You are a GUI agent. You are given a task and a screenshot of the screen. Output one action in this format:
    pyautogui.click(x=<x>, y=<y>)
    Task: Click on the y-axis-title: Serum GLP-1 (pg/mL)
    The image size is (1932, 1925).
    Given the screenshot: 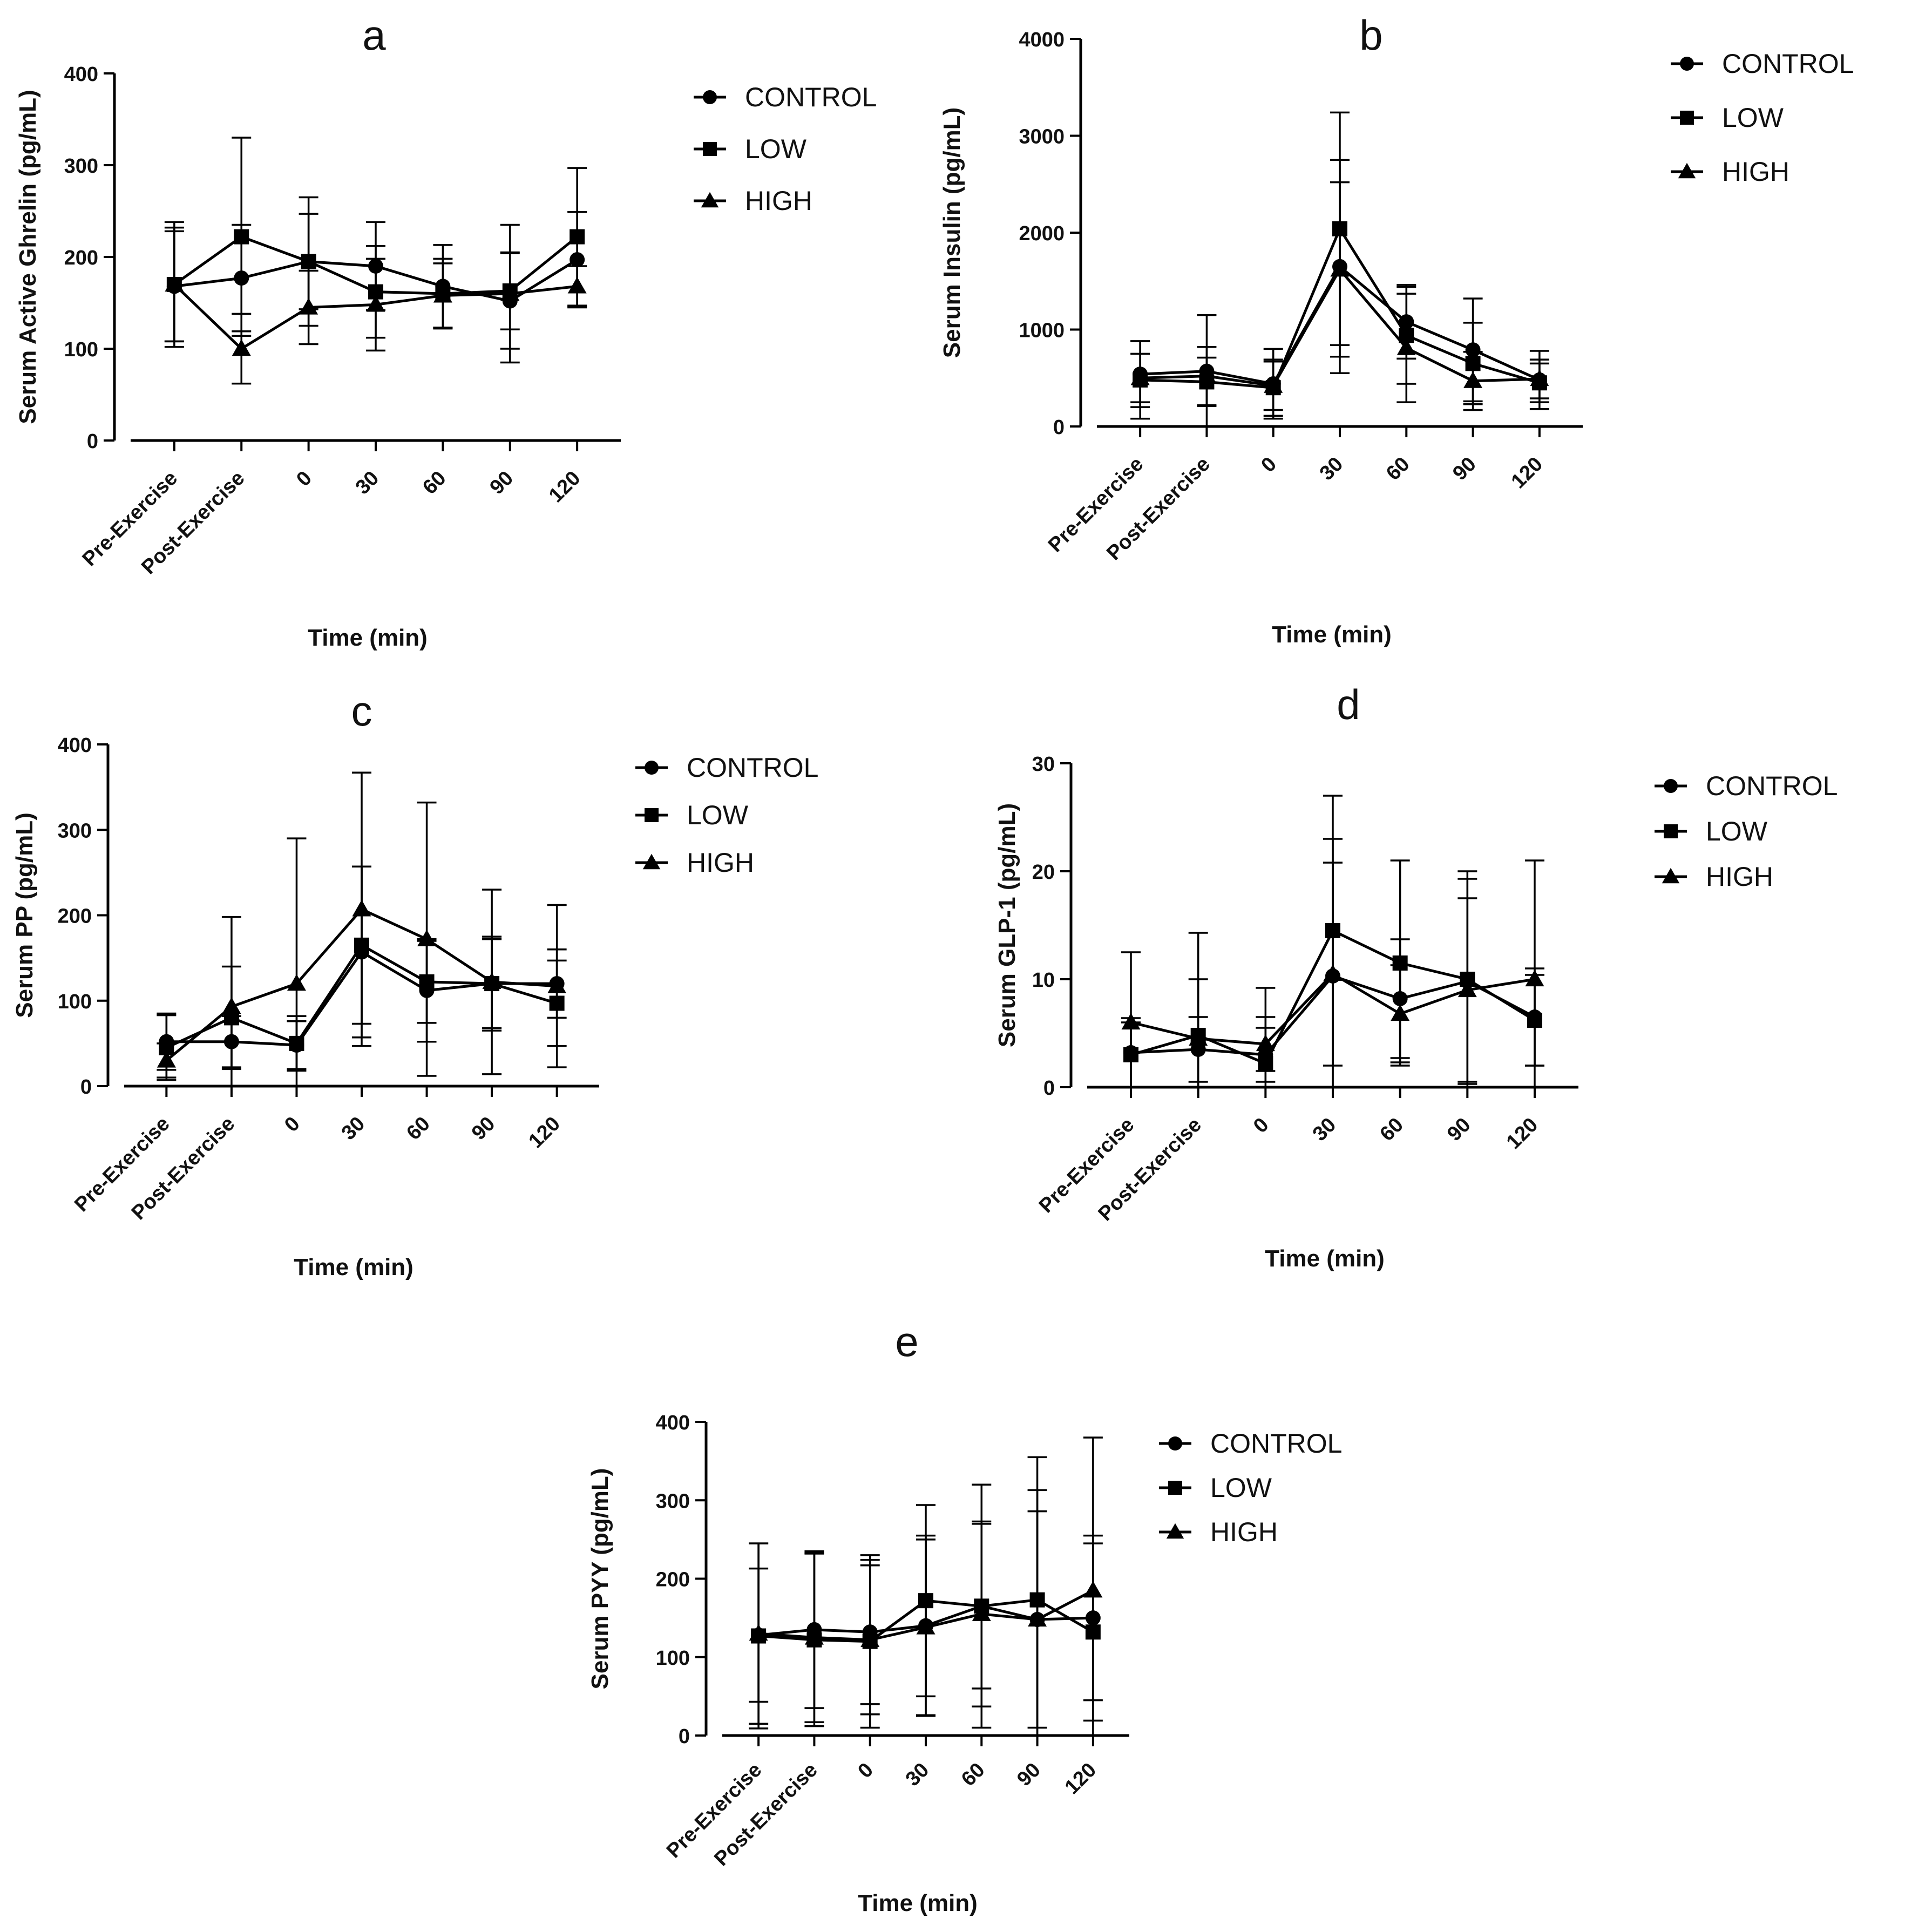 What is the action you would take?
    pyautogui.click(x=1007, y=925)
    